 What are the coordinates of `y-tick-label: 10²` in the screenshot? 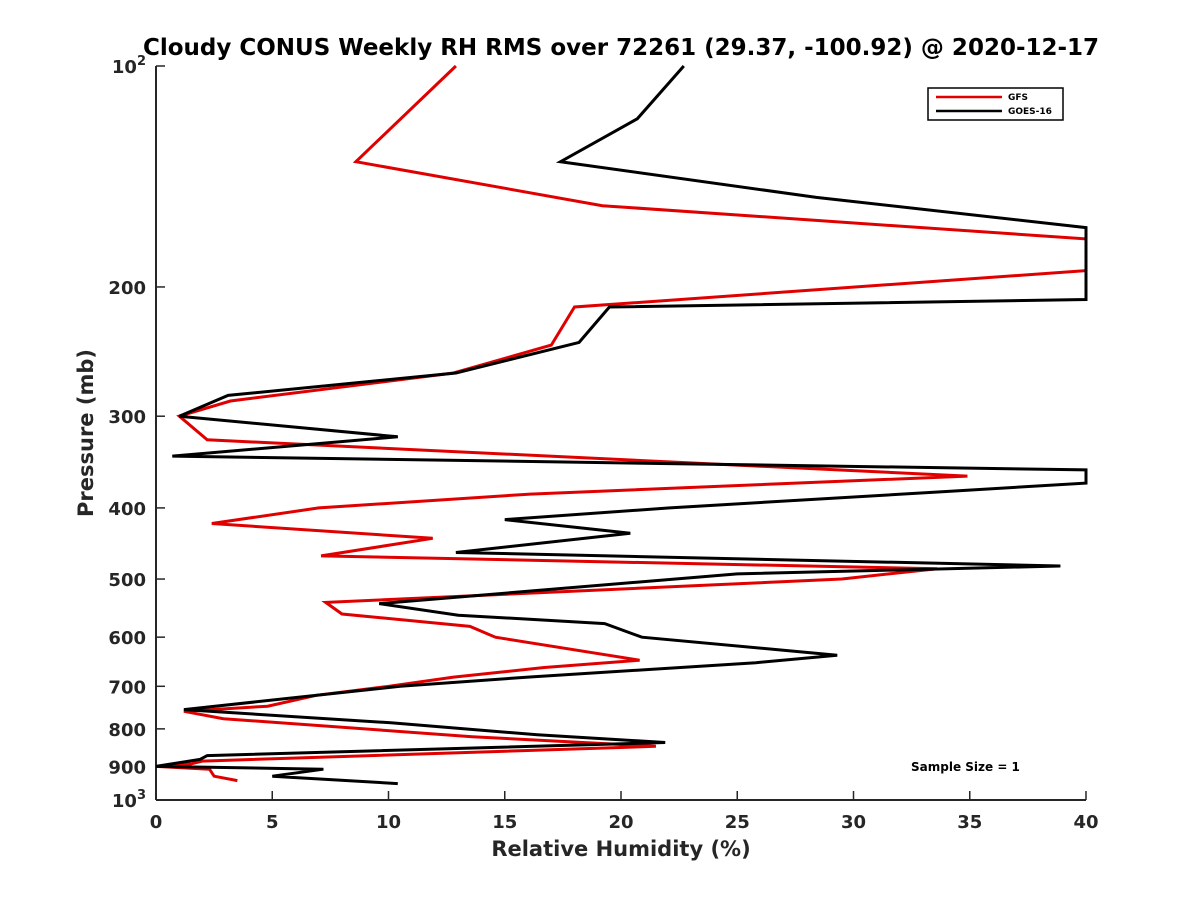 It's located at (129, 66).